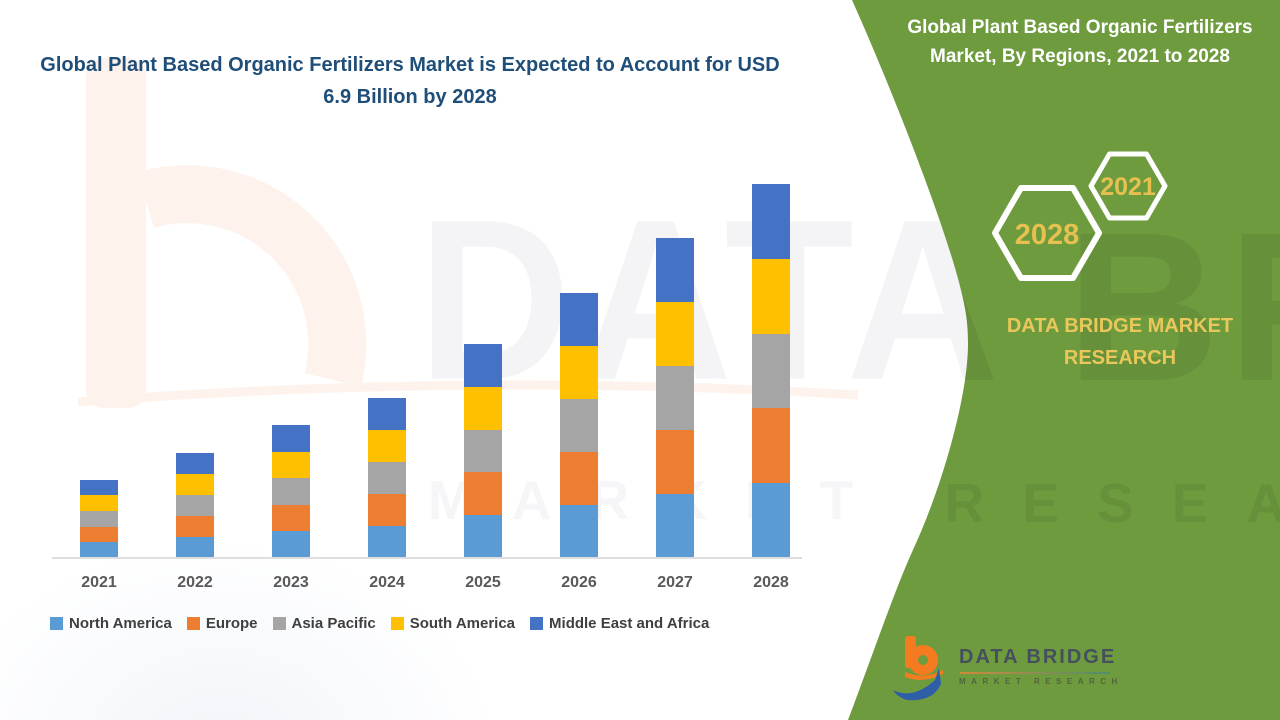 The height and width of the screenshot is (720, 1280). Describe the element at coordinates (675, 462) in the screenshot. I see `bar-segment-2027-europe` at that location.